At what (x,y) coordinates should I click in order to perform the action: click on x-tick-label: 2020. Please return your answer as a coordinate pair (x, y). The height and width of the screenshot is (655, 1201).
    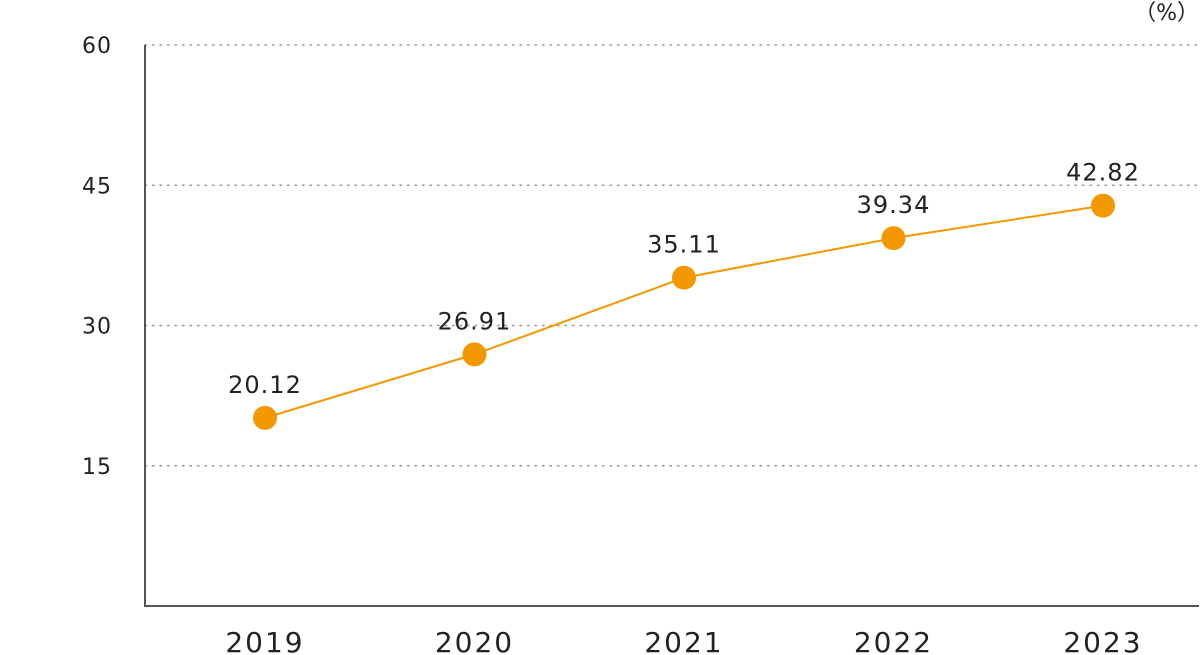
    Looking at the image, I should click on (474, 640).